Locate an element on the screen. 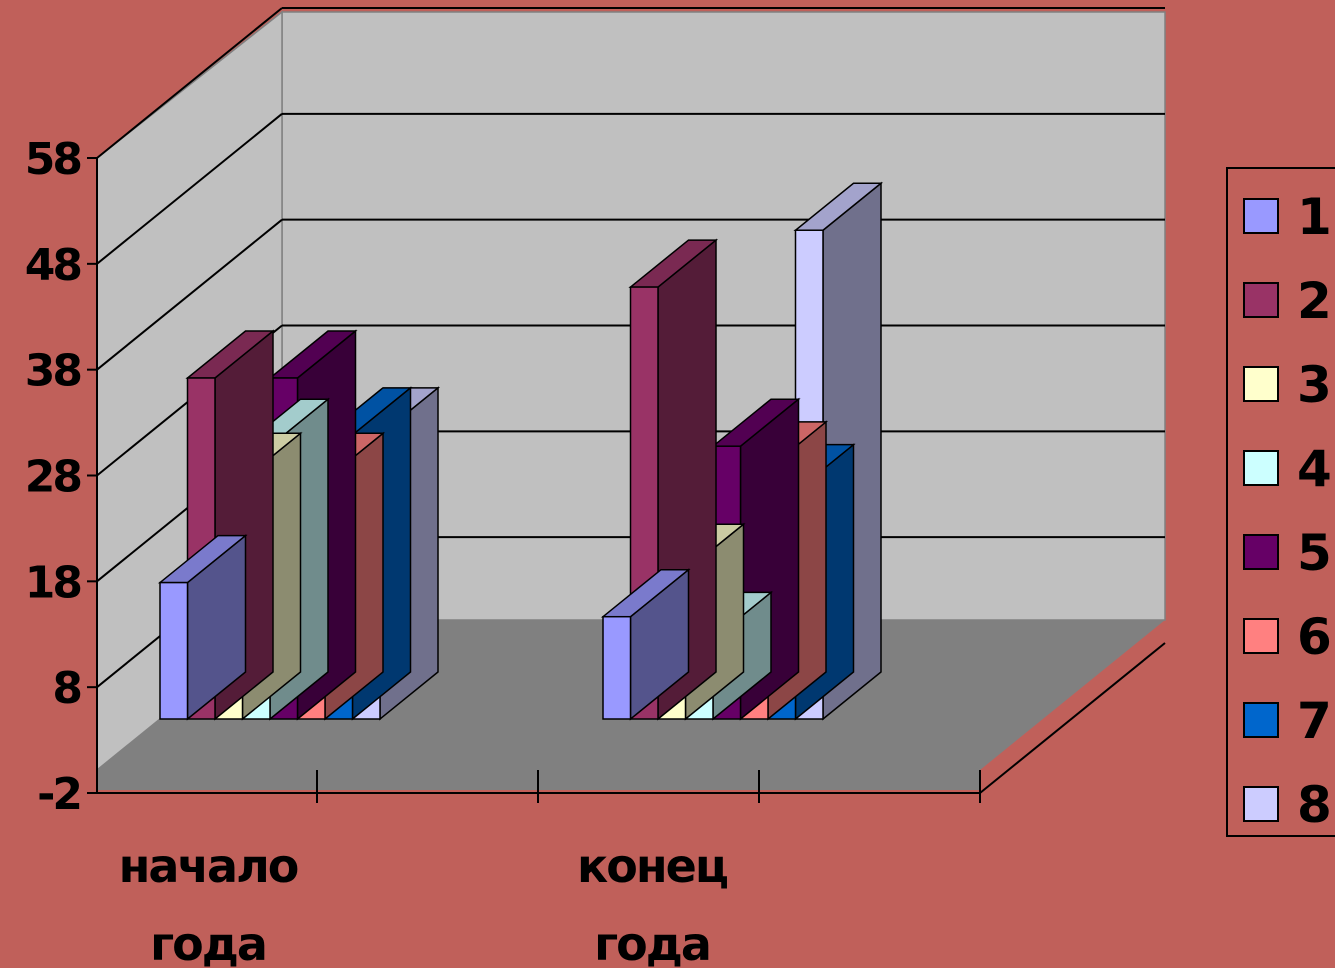 The width and height of the screenshot is (1335, 968). legend-label-5: 5 is located at coordinates (1314, 553).